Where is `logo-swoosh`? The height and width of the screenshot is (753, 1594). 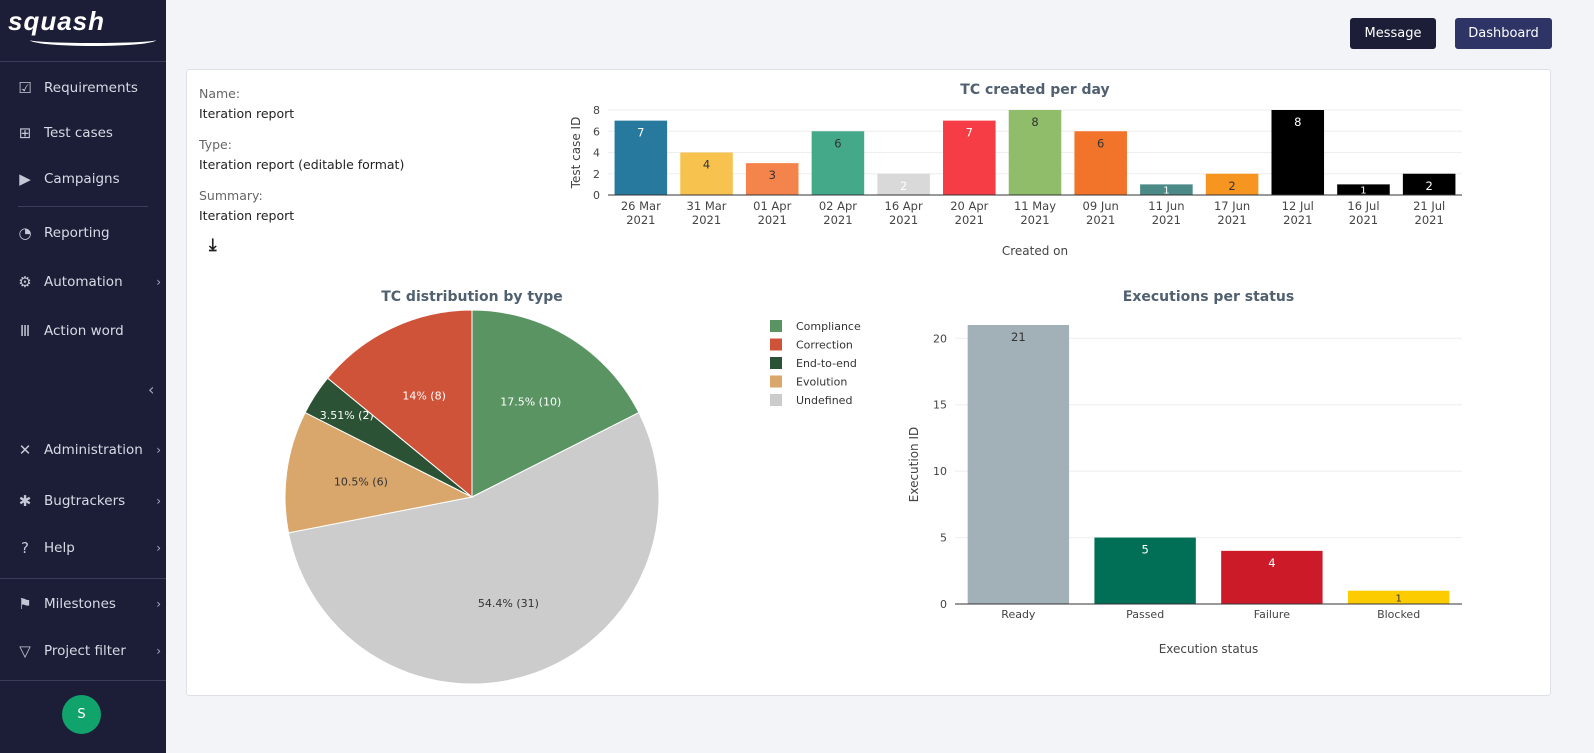
logo-swoosh is located at coordinates (93, 40).